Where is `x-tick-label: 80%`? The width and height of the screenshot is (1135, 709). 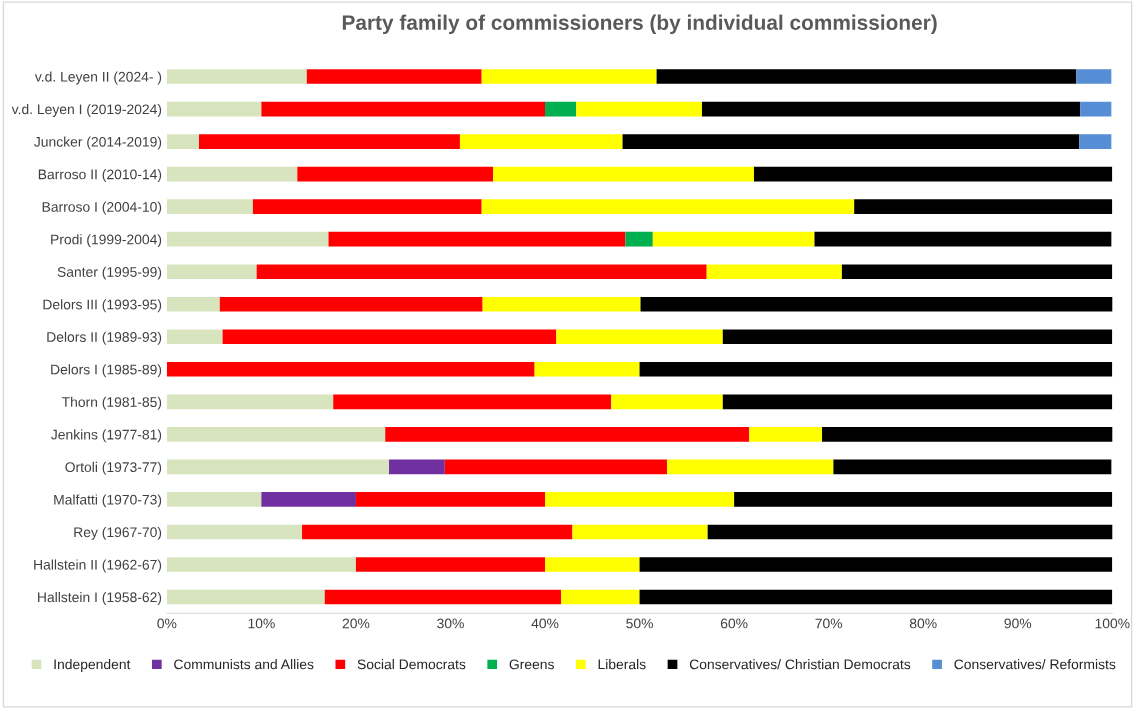
x-tick-label: 80% is located at coordinates (923, 623).